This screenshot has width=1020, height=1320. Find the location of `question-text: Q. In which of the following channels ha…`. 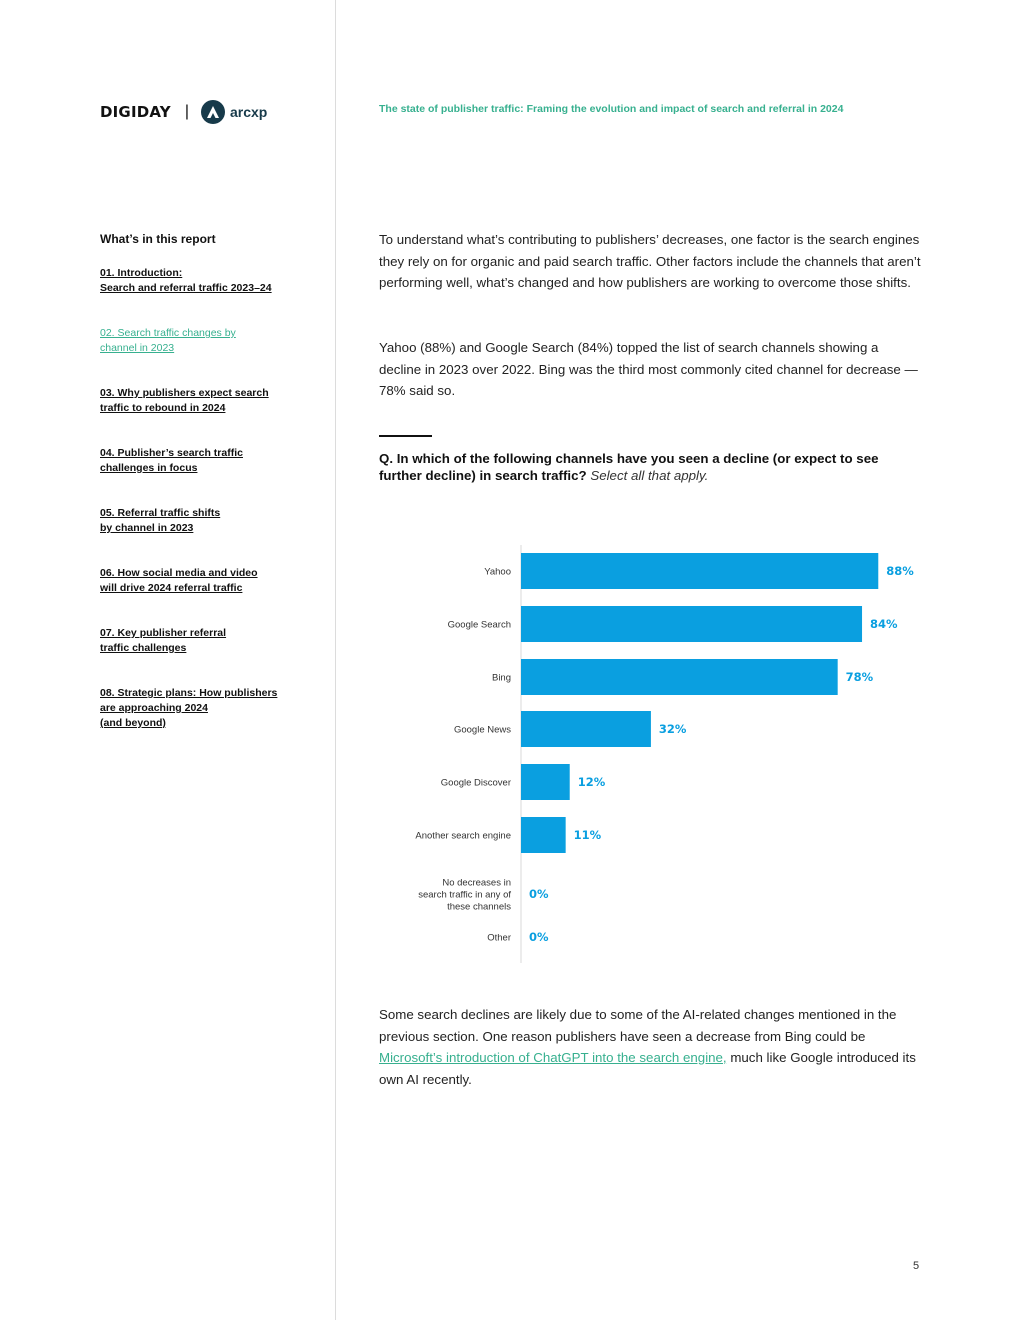

question-text: Q. In which of the following channels ha… is located at coordinates (629, 467).